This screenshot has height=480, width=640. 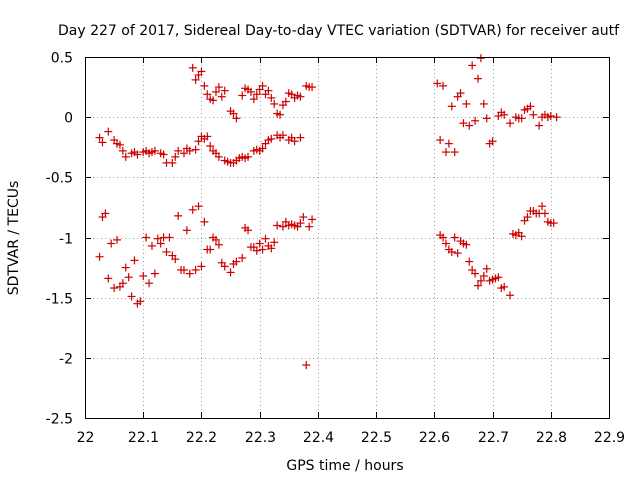 What do you see at coordinates (493, 438) in the screenshot?
I see `x-tick-label: 22.7` at bounding box center [493, 438].